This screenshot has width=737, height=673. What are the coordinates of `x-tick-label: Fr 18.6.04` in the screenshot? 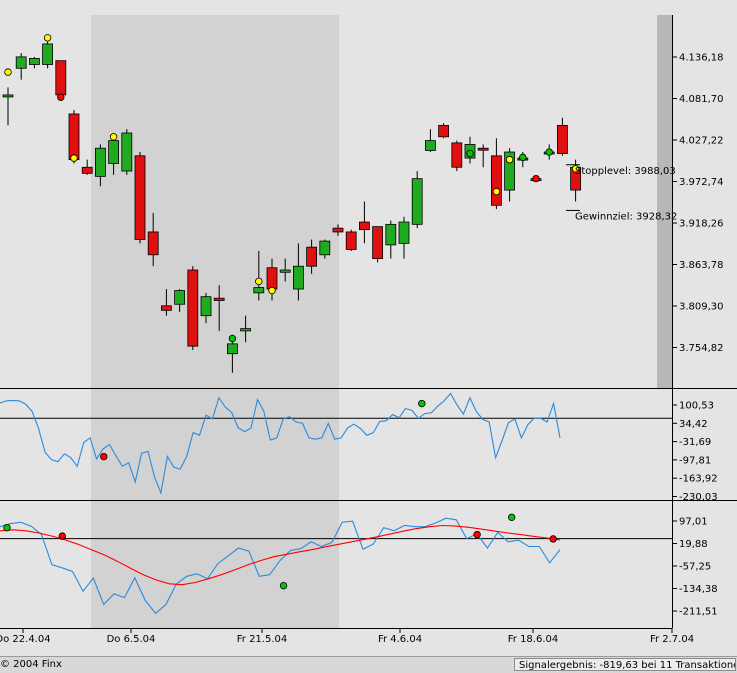 It's located at (533, 639).